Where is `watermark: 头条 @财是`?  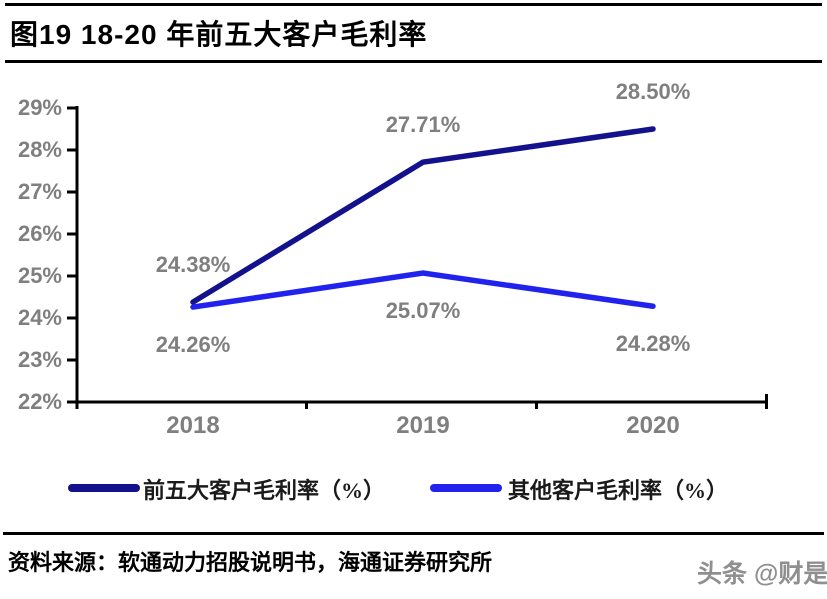 watermark: 头条 @财是 is located at coordinates (762, 574).